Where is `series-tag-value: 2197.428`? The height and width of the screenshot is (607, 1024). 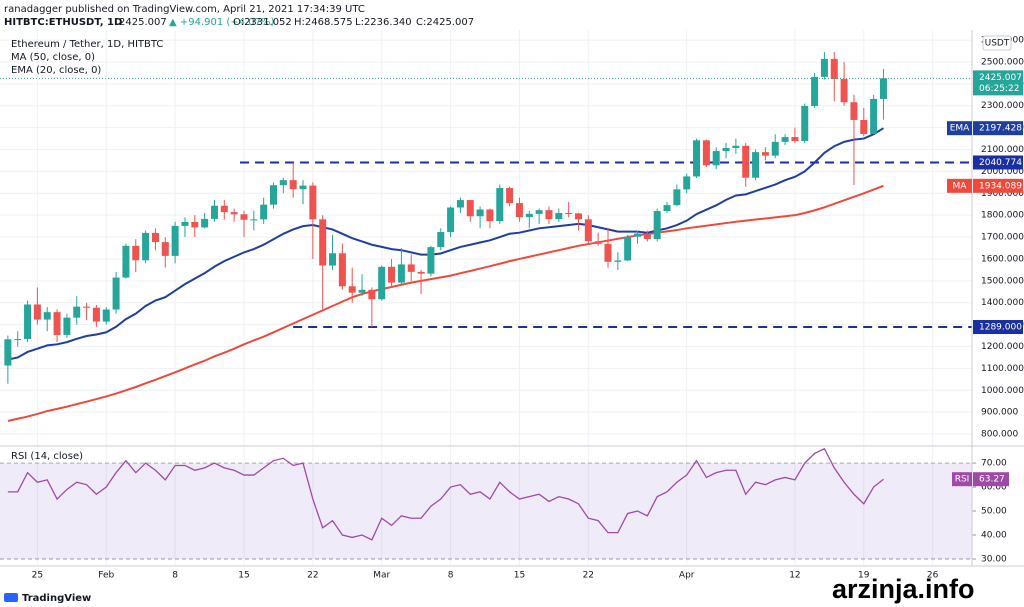
series-tag-value: 2197.428 is located at coordinates (1000, 129).